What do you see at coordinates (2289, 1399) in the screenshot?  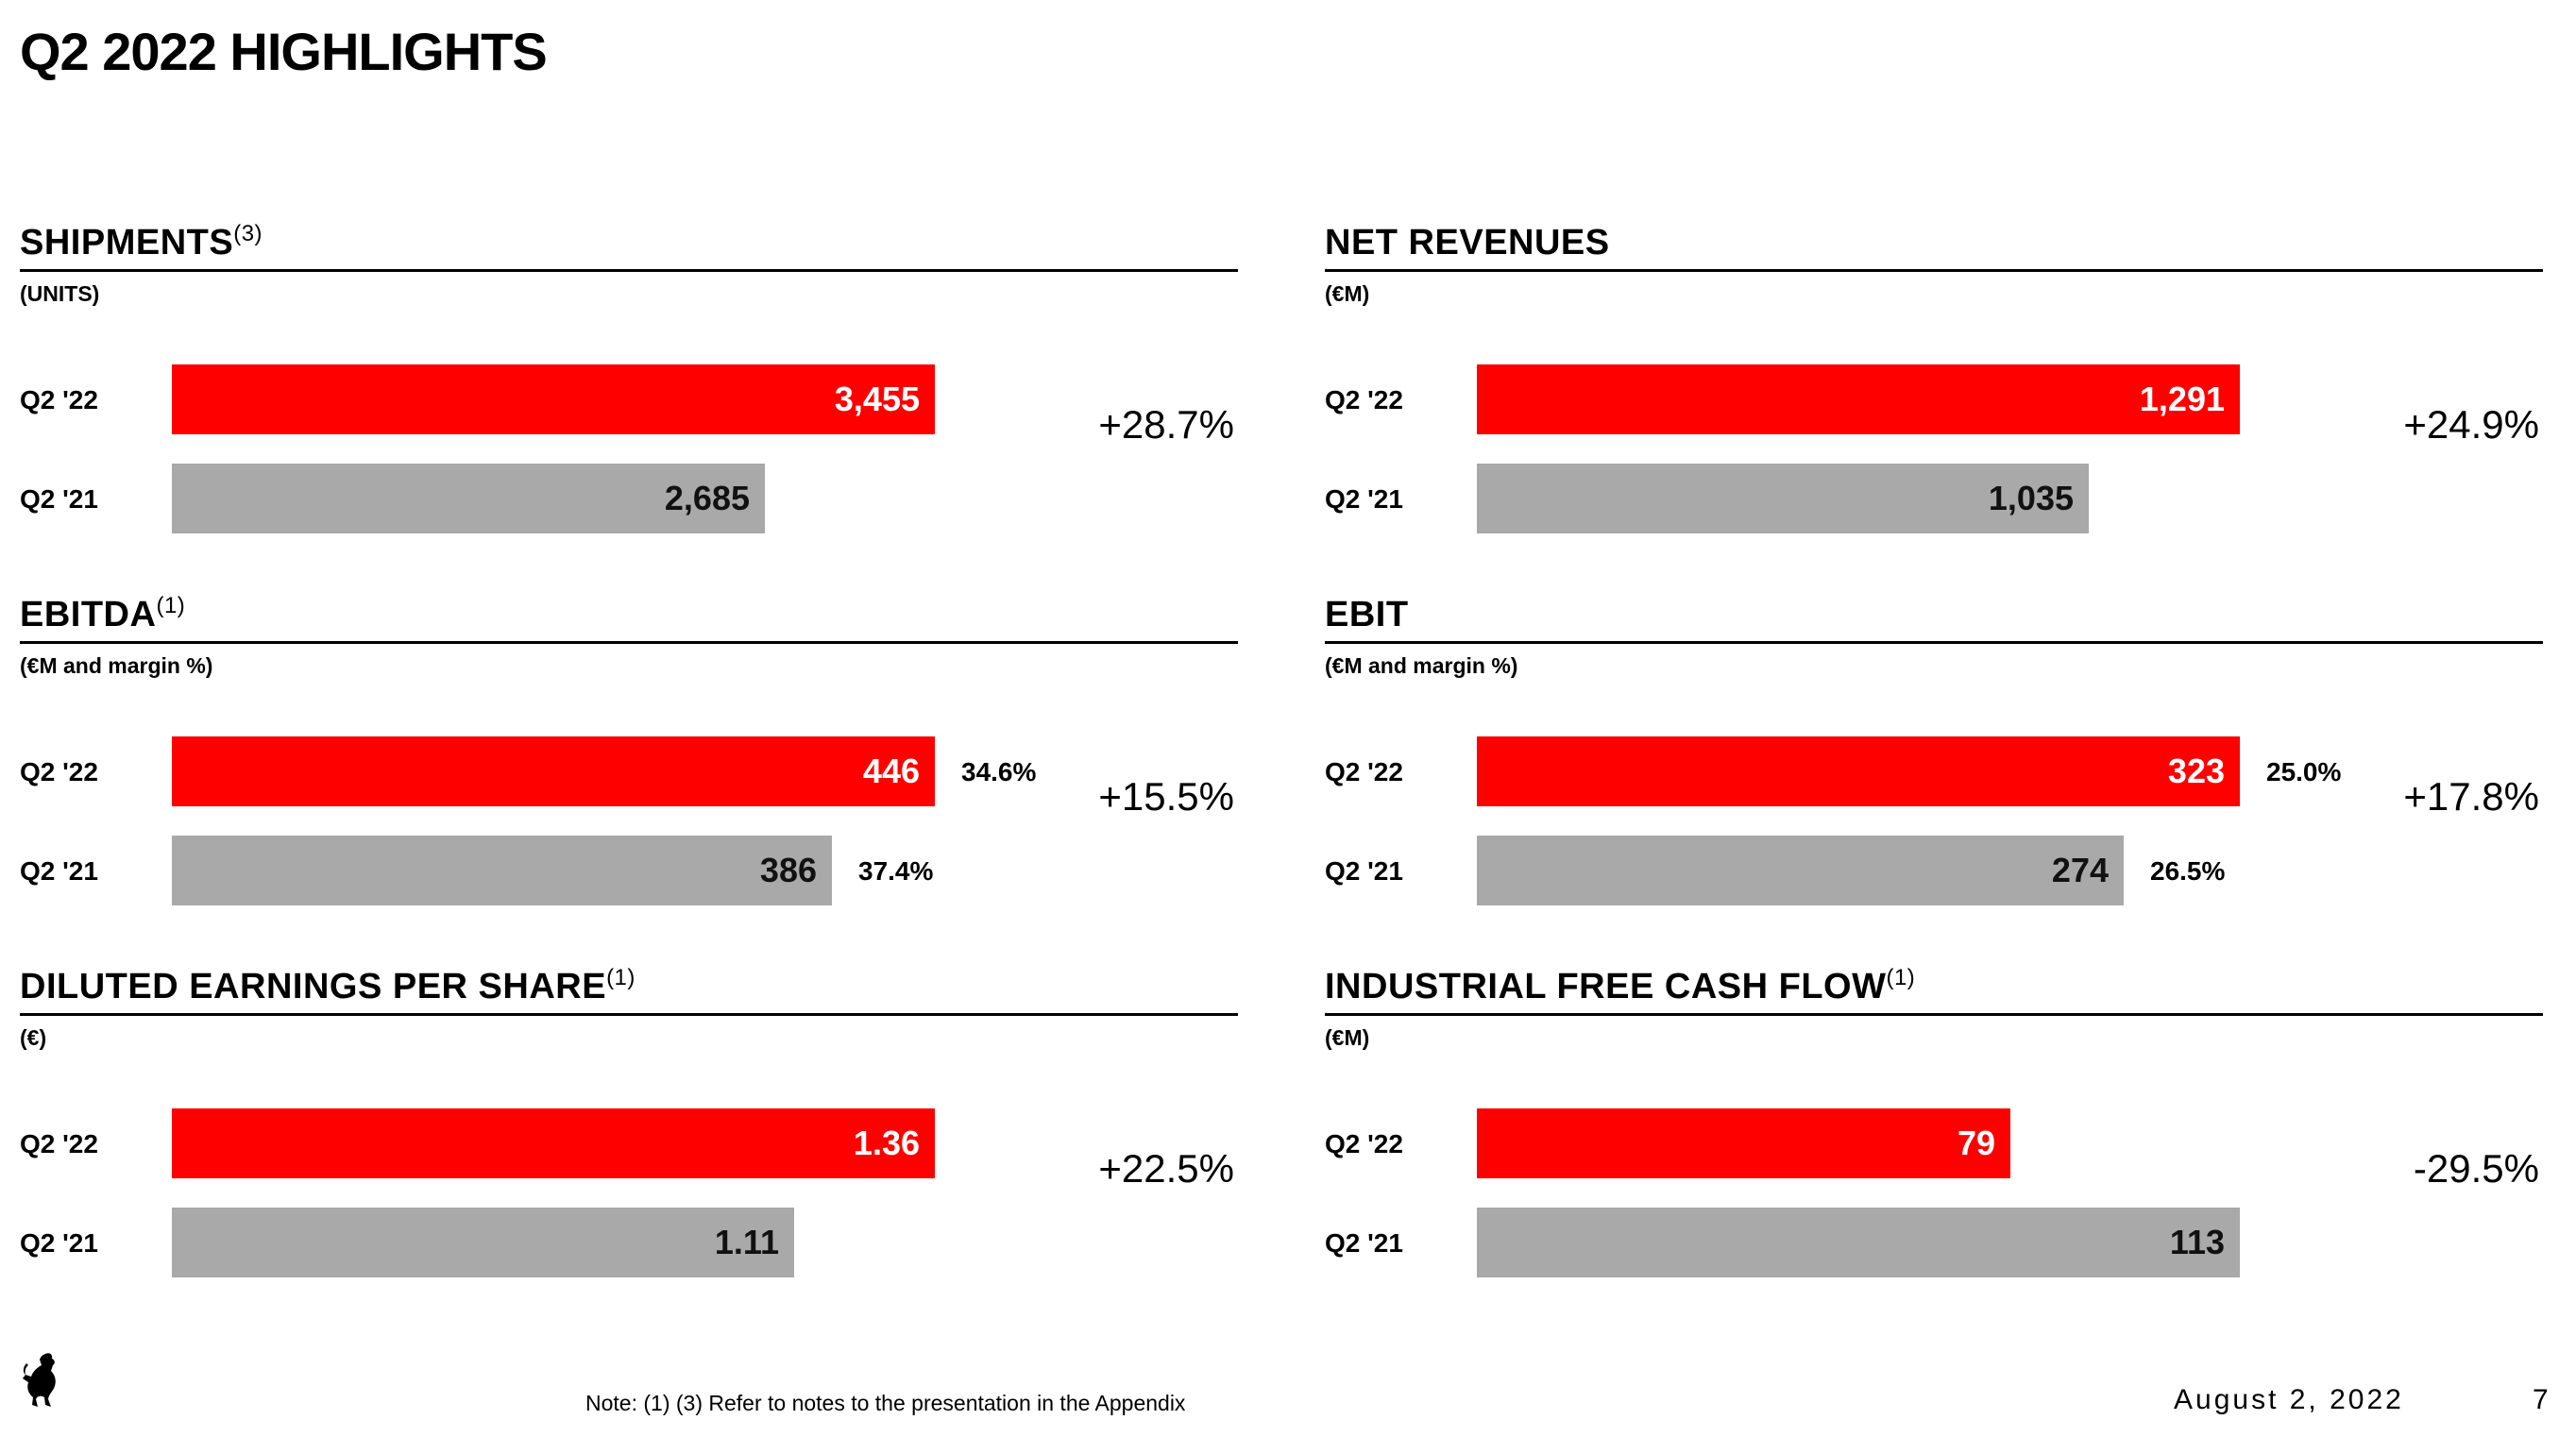 I see `presentation-date: August 2, 2022` at bounding box center [2289, 1399].